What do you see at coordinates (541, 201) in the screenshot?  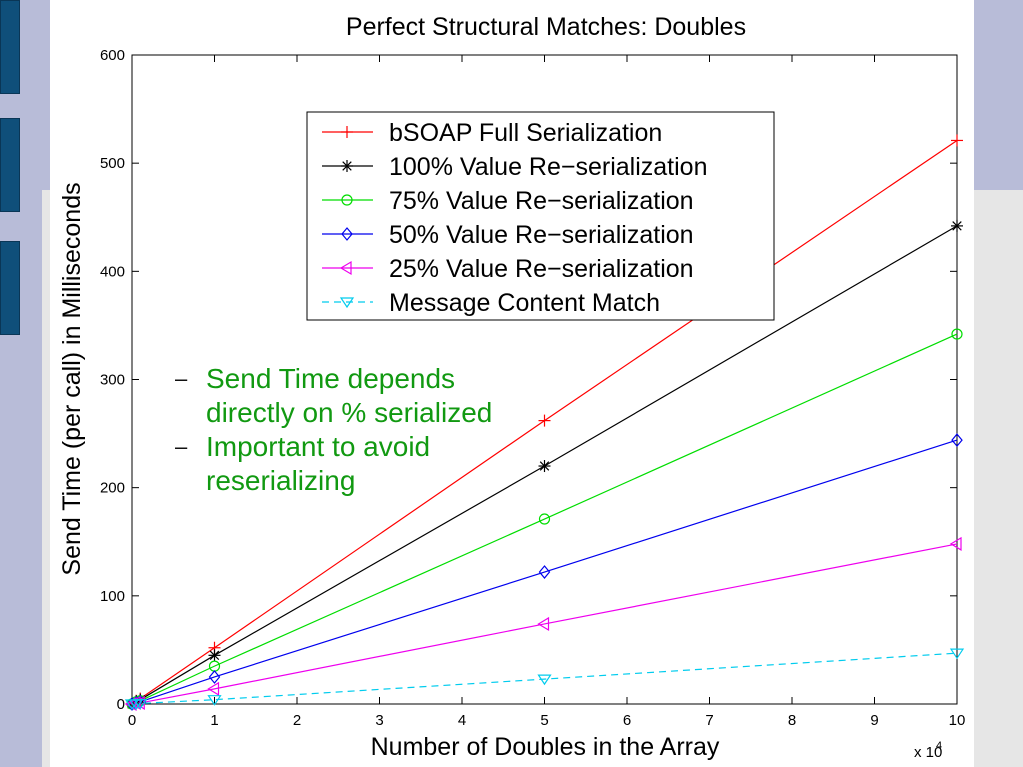 I see `legend-entry: 75% Value Re−serialization` at bounding box center [541, 201].